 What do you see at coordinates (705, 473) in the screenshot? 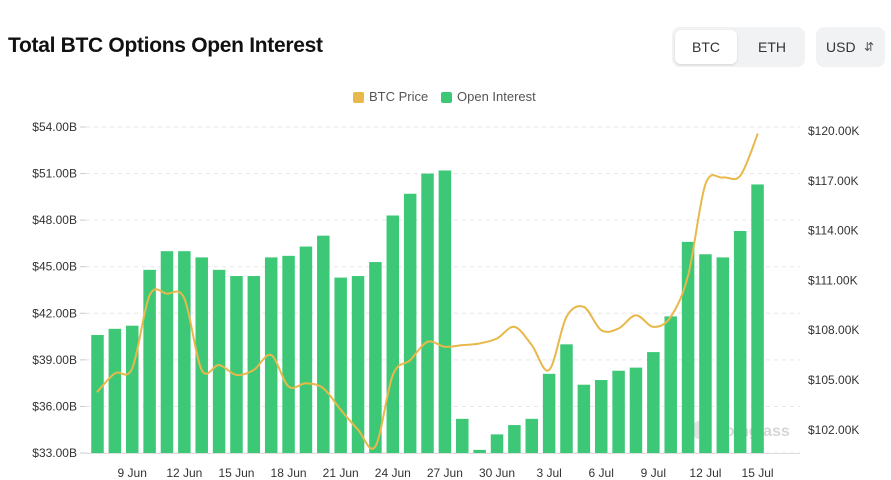
I see `x-tick-label: 12 Jul` at bounding box center [705, 473].